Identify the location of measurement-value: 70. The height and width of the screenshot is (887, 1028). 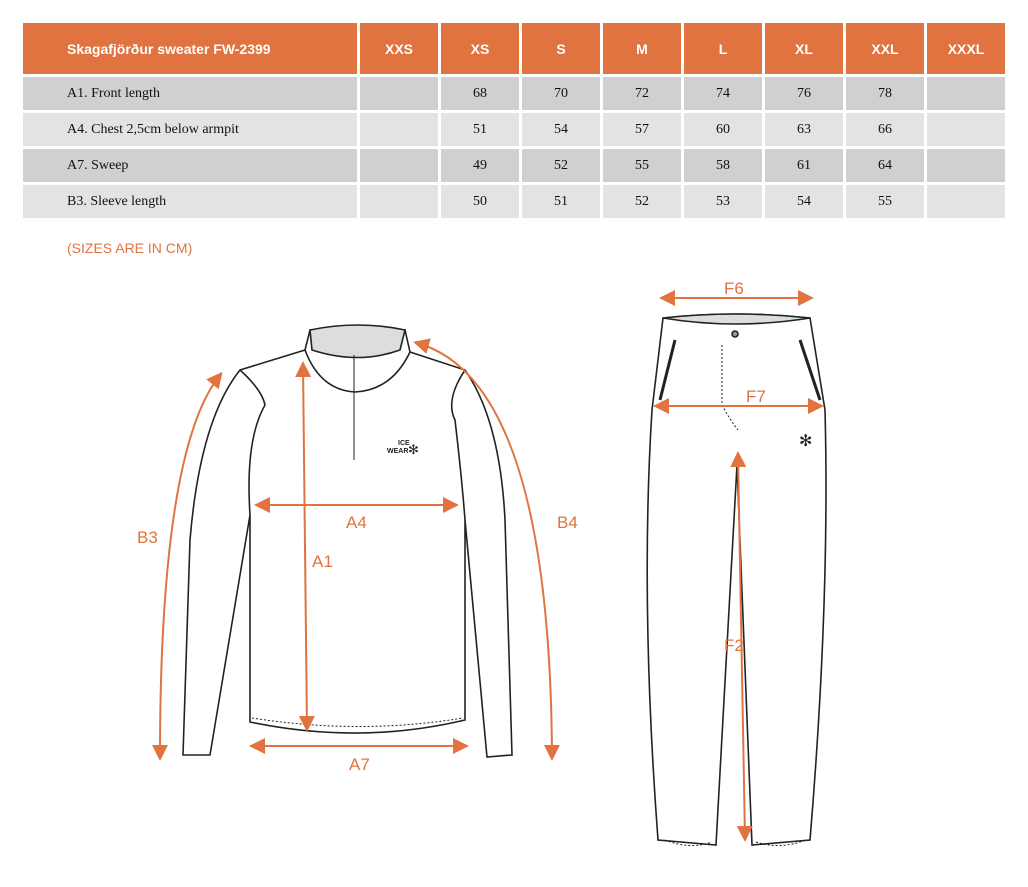
(561, 93).